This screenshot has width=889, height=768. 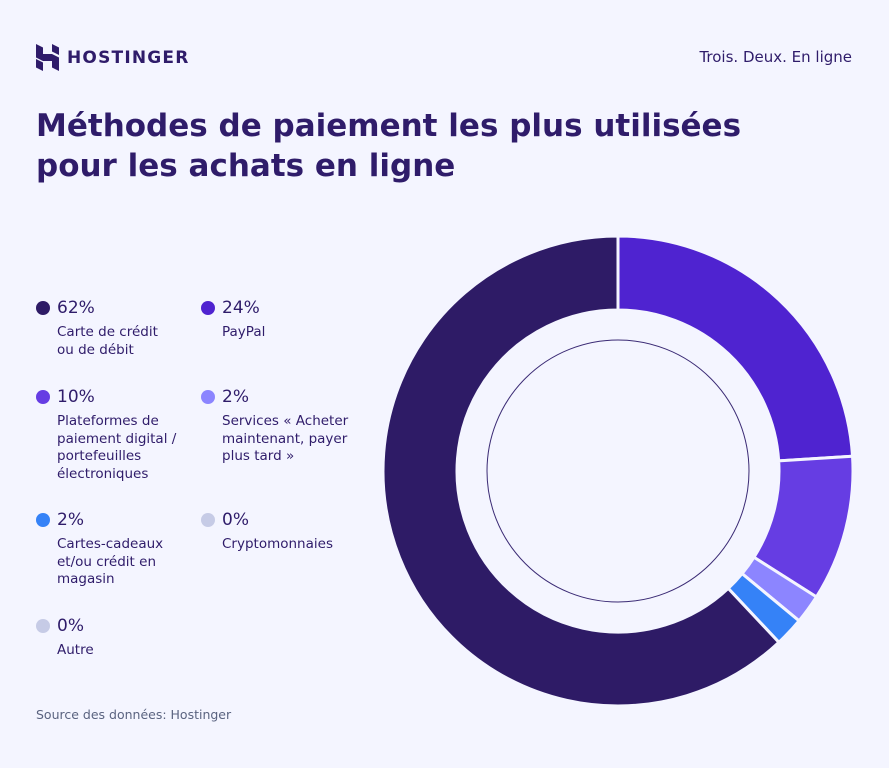 I want to click on legend-pct: 24%, so click(x=241, y=308).